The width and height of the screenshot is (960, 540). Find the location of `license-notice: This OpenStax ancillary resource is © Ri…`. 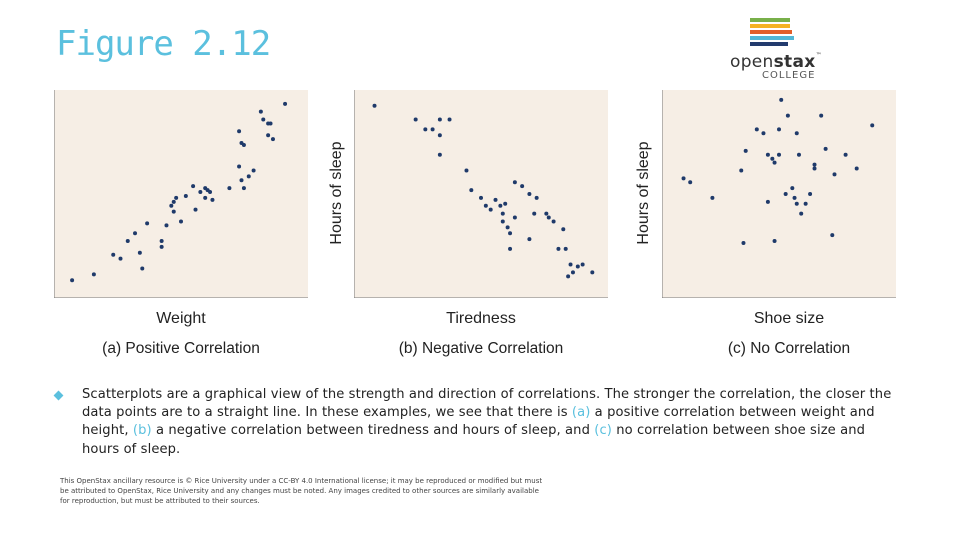

license-notice: This OpenStax ancillary resource is © Ri… is located at coordinates (301, 491).